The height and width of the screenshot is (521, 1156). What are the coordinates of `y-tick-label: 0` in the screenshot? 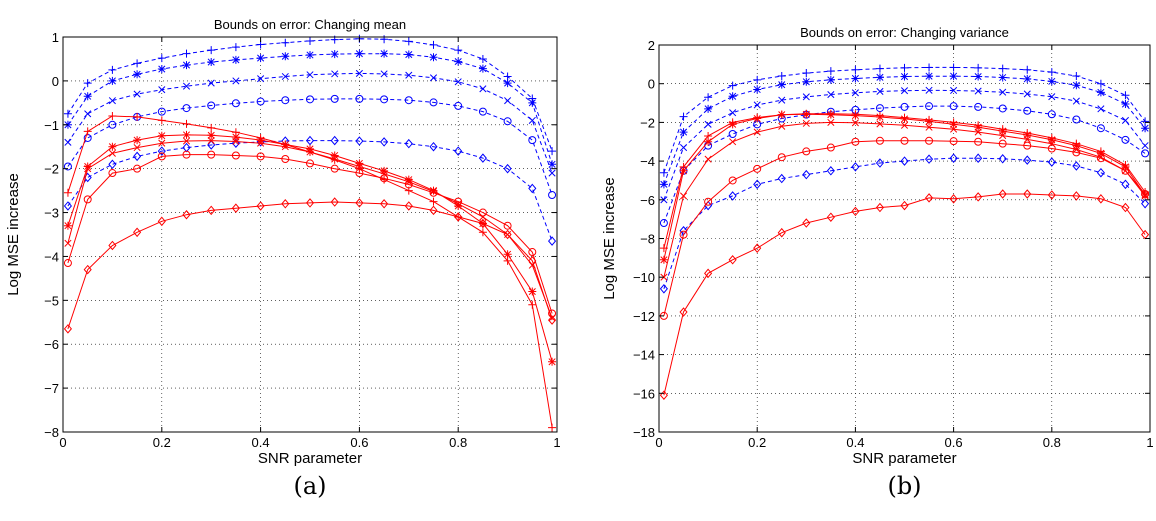 It's located at (651, 84).